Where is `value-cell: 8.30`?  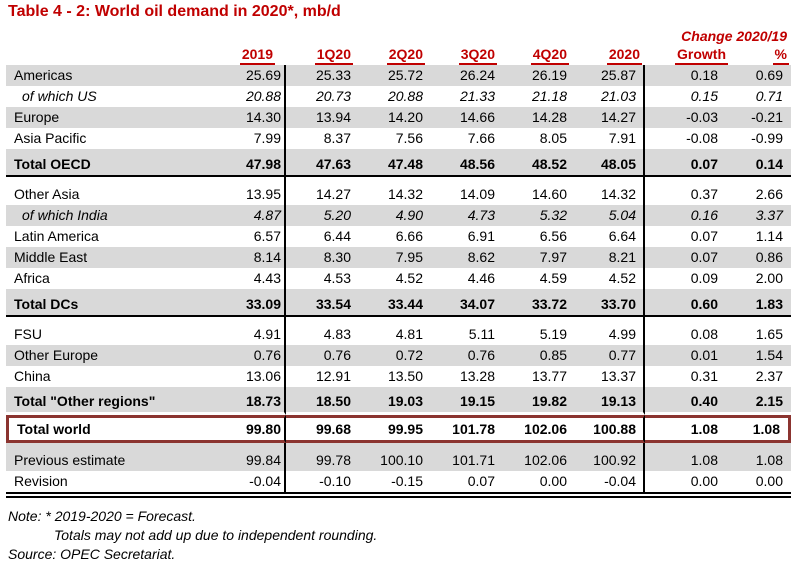 value-cell: 8.30 is located at coordinates (322, 257).